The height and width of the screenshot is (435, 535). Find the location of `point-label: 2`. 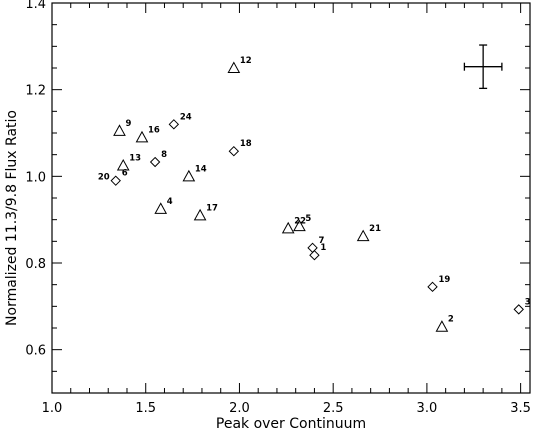

point-label: 2 is located at coordinates (451, 320).